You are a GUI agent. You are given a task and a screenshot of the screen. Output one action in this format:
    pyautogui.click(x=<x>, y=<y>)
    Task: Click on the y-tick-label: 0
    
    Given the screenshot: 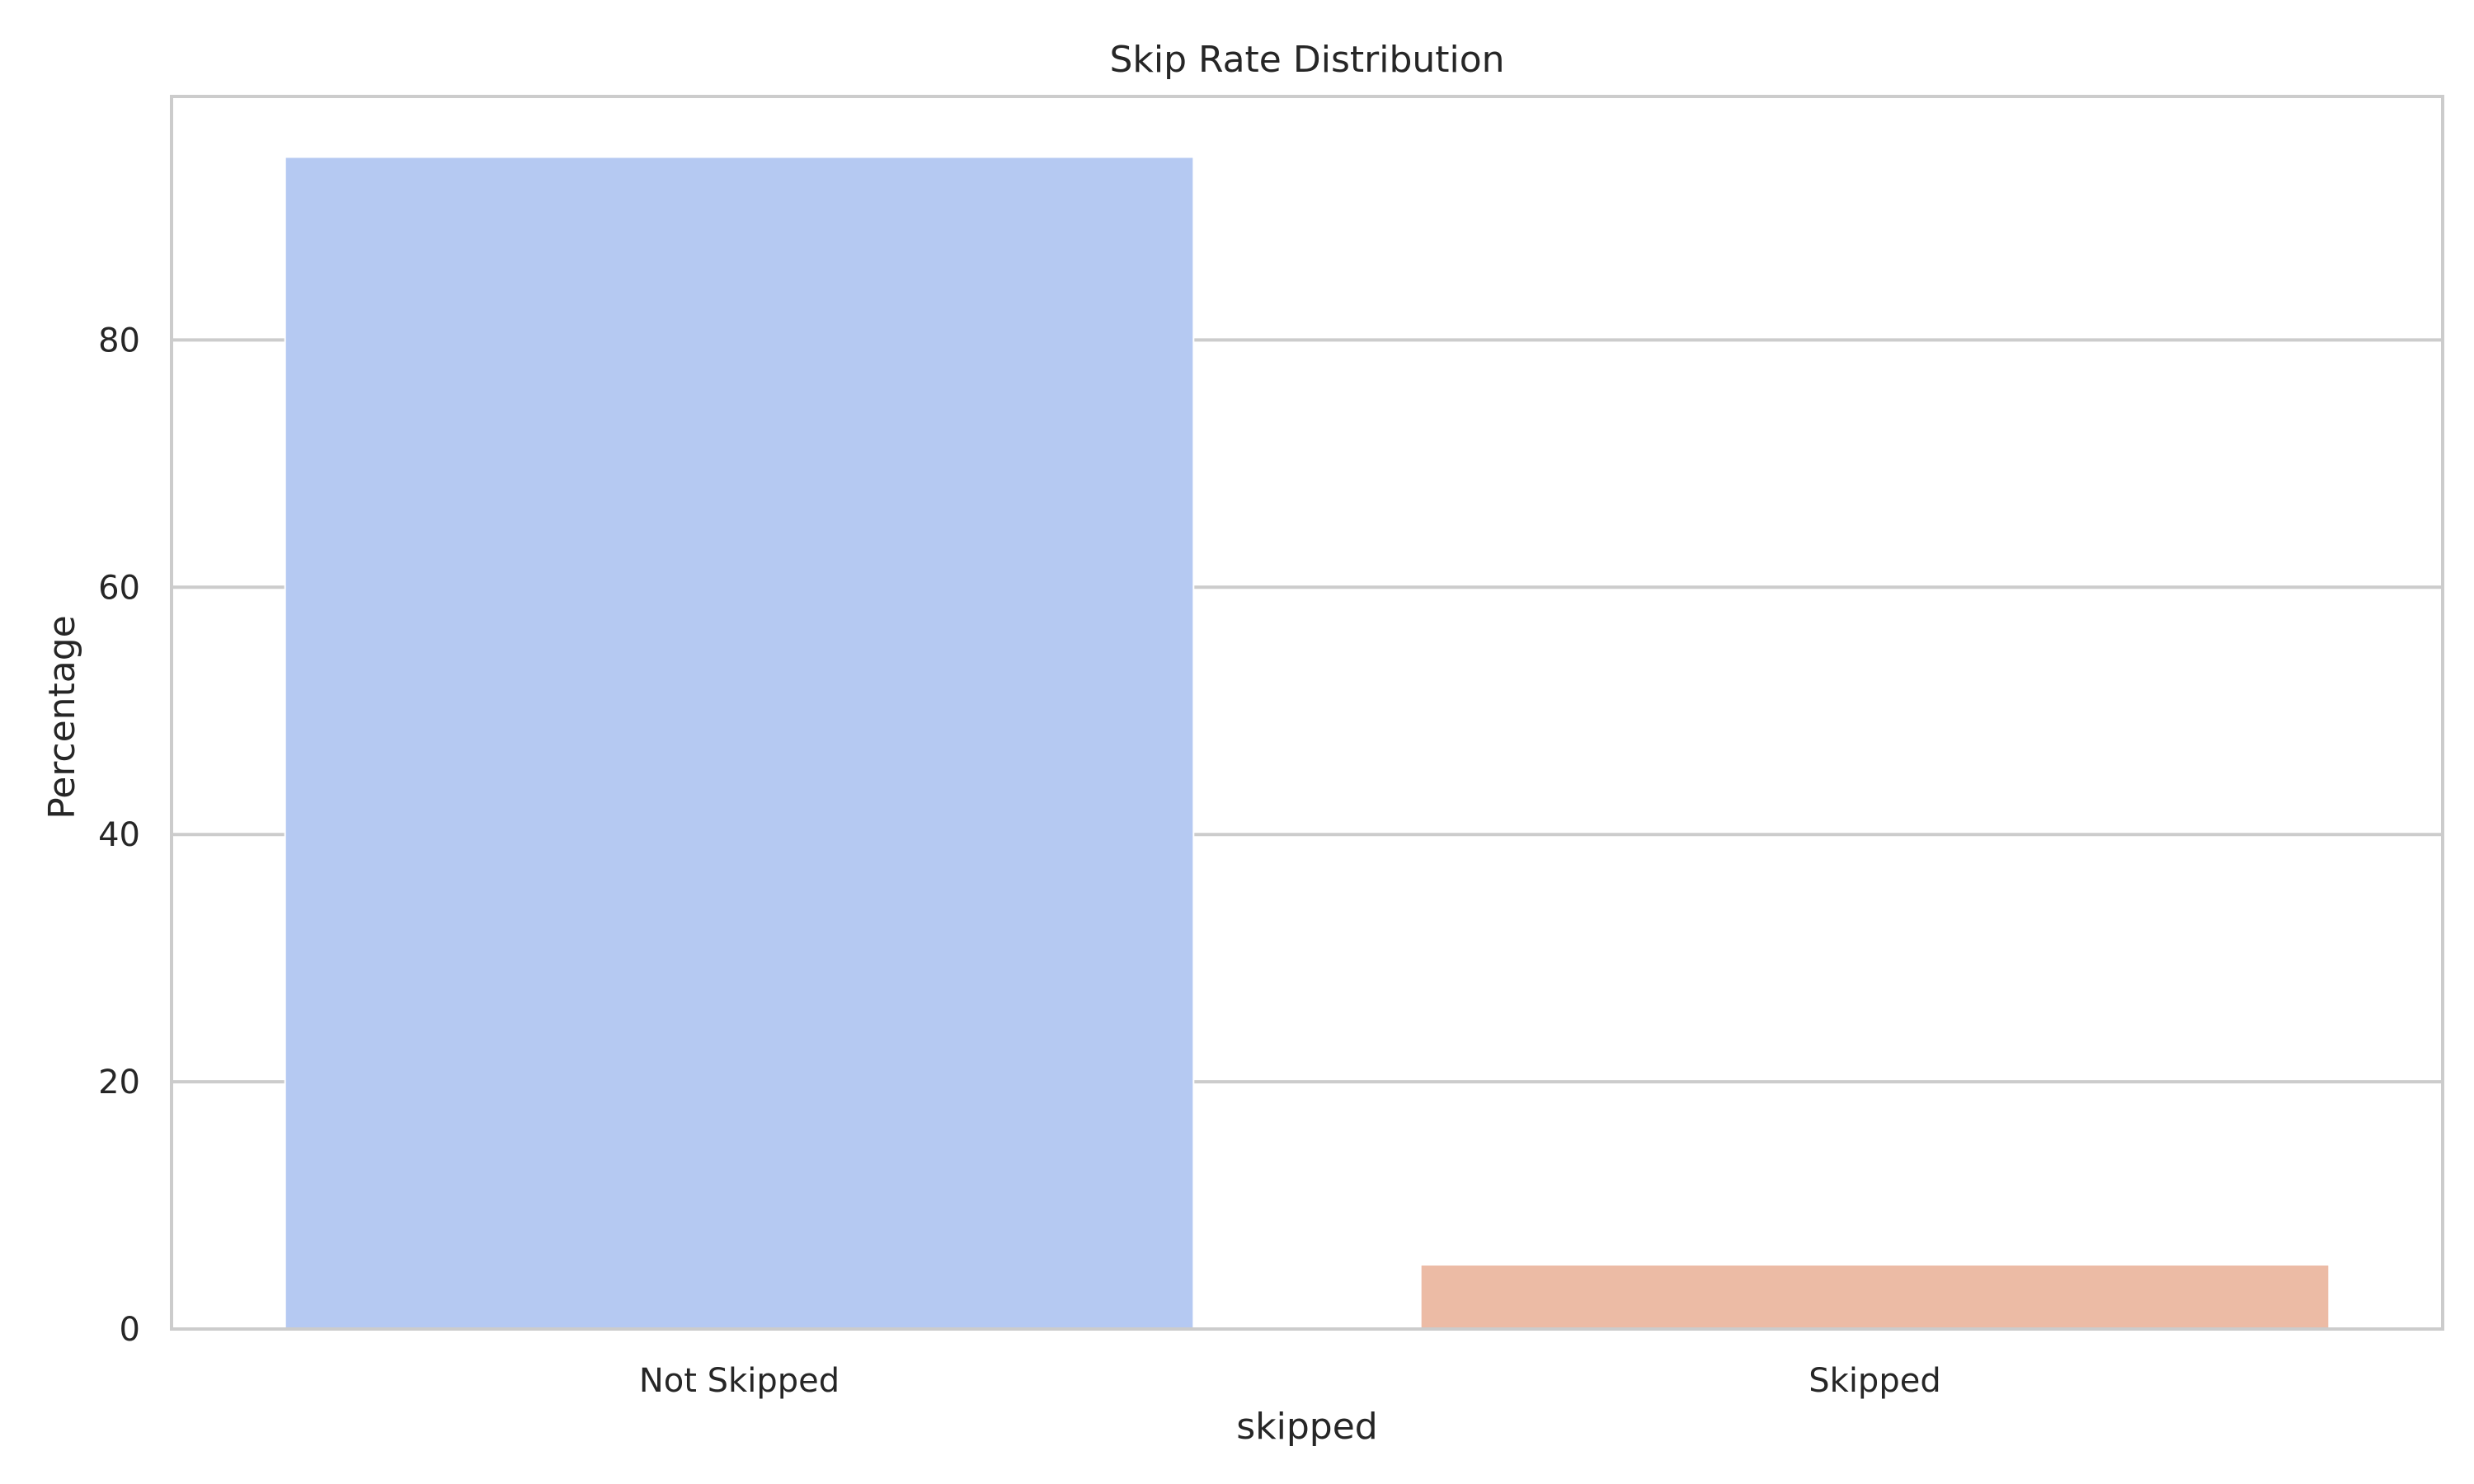 What is the action you would take?
    pyautogui.click(x=130, y=1330)
    